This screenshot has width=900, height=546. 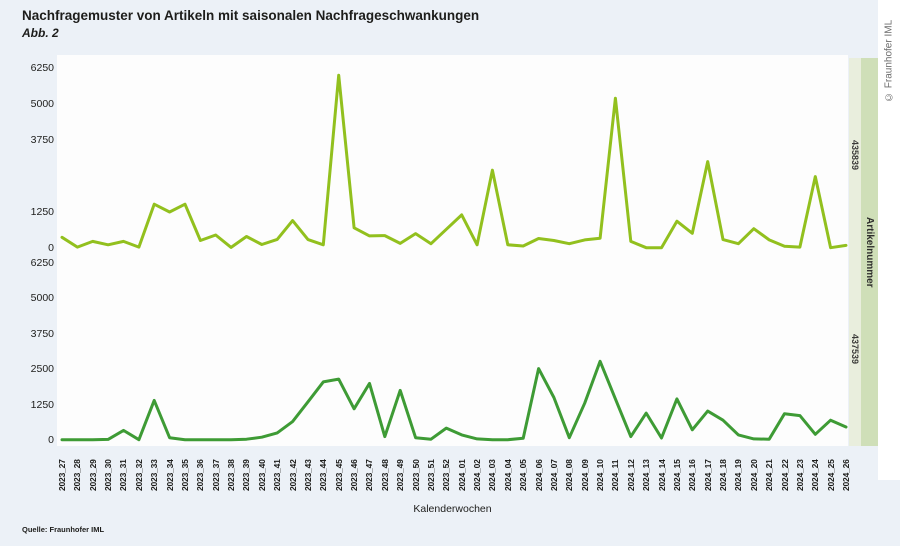 I want to click on x-tick-label: 2024_20, so click(x=753, y=475).